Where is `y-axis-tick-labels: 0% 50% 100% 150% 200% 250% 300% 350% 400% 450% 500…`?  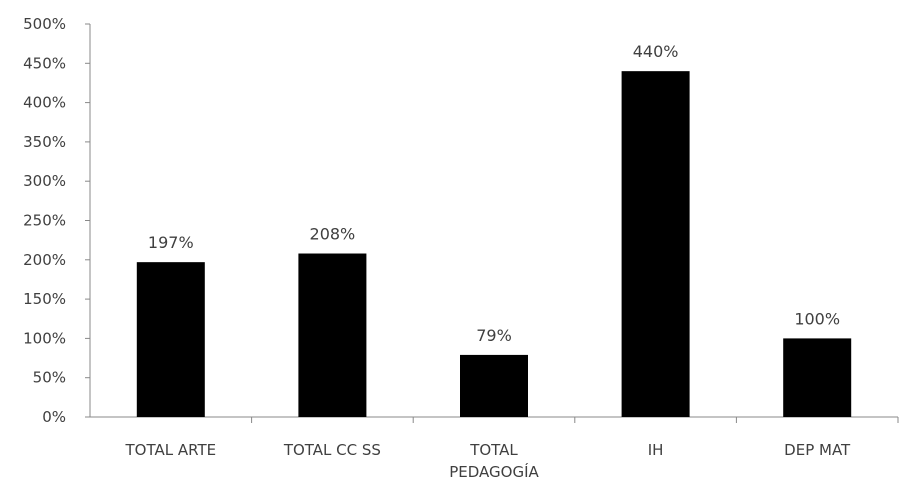
y-axis-tick-labels: 0% 50% 100% 150% 200% 250% 300% 350% 400% 450% 500… is located at coordinates (44, 220).